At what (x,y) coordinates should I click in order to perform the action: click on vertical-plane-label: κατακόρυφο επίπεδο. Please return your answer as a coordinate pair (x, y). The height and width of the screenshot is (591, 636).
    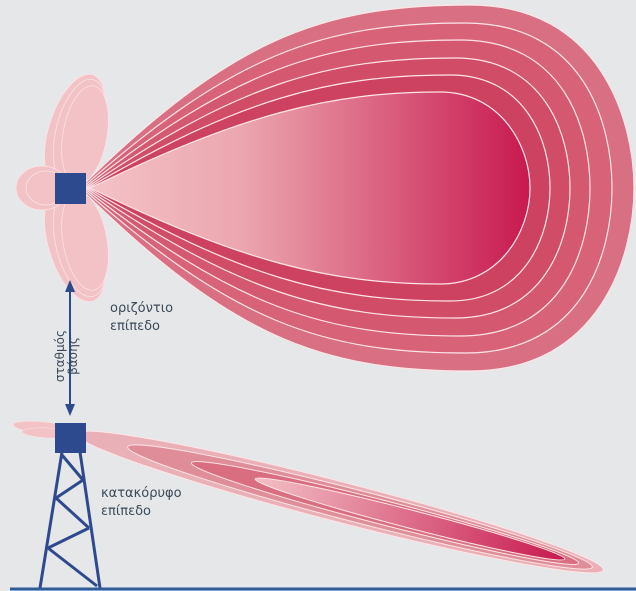
    Looking at the image, I should click on (141, 503).